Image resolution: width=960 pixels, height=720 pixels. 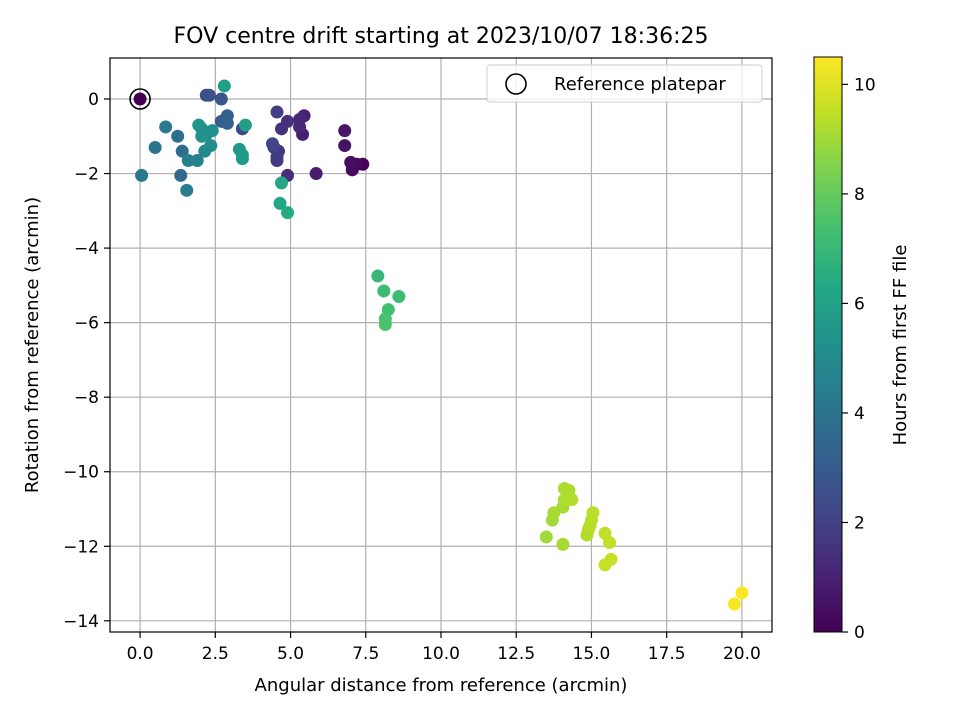 I want to click on x-axis-ticks: 0.0 2.5 5.0 7.5 10.0 12.5 15.0 17.5 20.0, so click(x=444, y=648).